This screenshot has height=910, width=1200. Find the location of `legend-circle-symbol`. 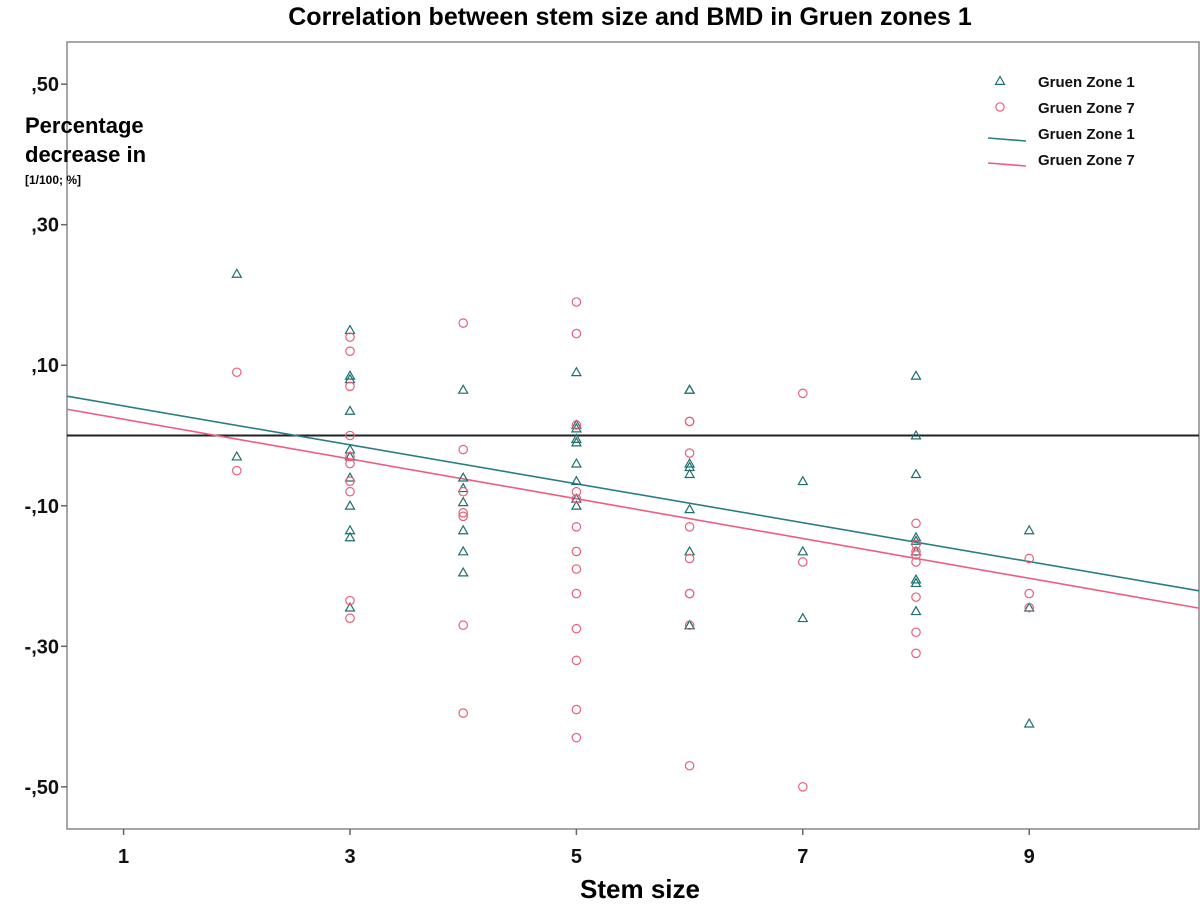

legend-circle-symbol is located at coordinates (1000, 107).